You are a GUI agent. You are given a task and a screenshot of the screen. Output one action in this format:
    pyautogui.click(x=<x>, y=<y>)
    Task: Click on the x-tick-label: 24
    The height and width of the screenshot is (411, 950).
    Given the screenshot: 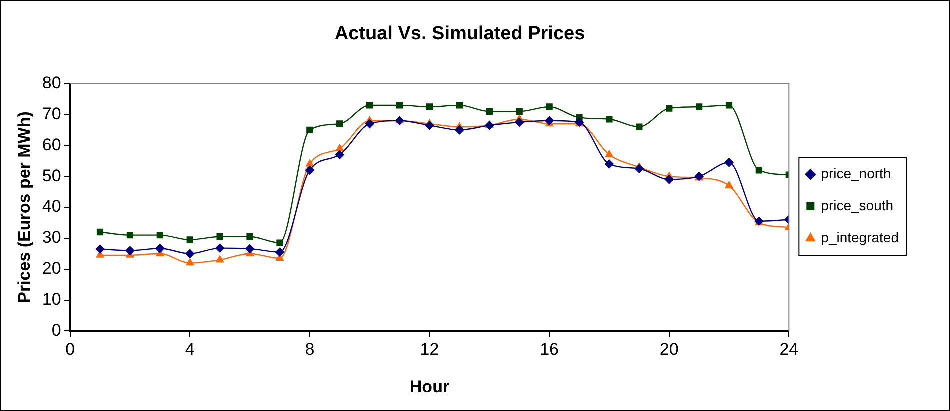 What is the action you would take?
    pyautogui.click(x=789, y=350)
    